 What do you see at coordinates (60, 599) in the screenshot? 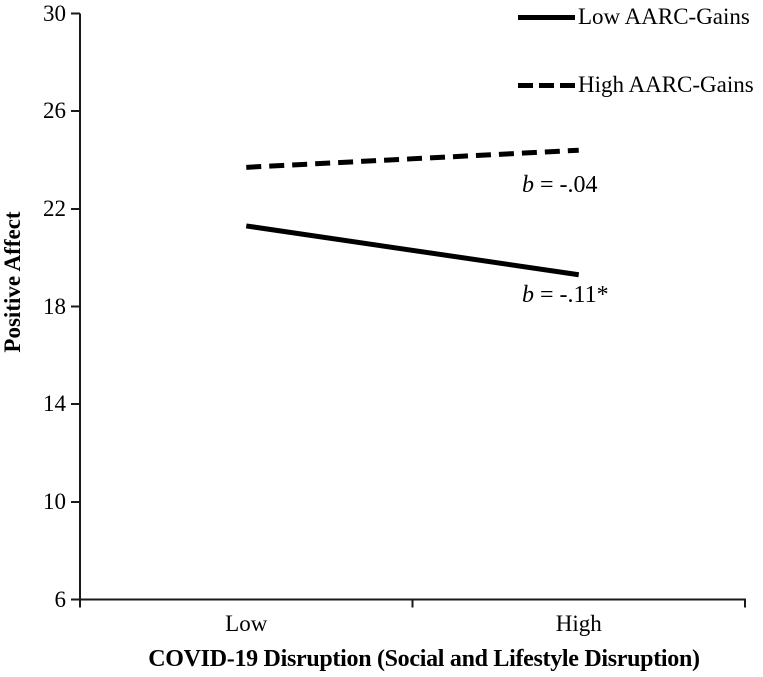
I see `y-tick-label: 6` at bounding box center [60, 599].